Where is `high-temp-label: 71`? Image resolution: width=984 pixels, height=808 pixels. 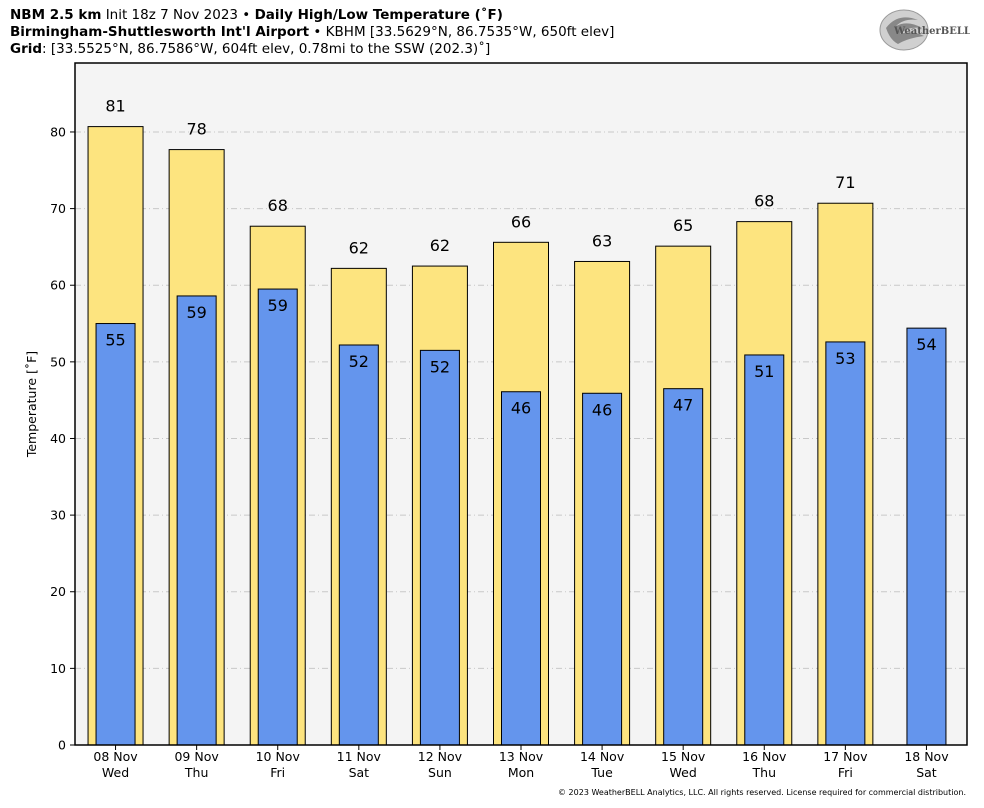 high-temp-label: 71 is located at coordinates (845, 182).